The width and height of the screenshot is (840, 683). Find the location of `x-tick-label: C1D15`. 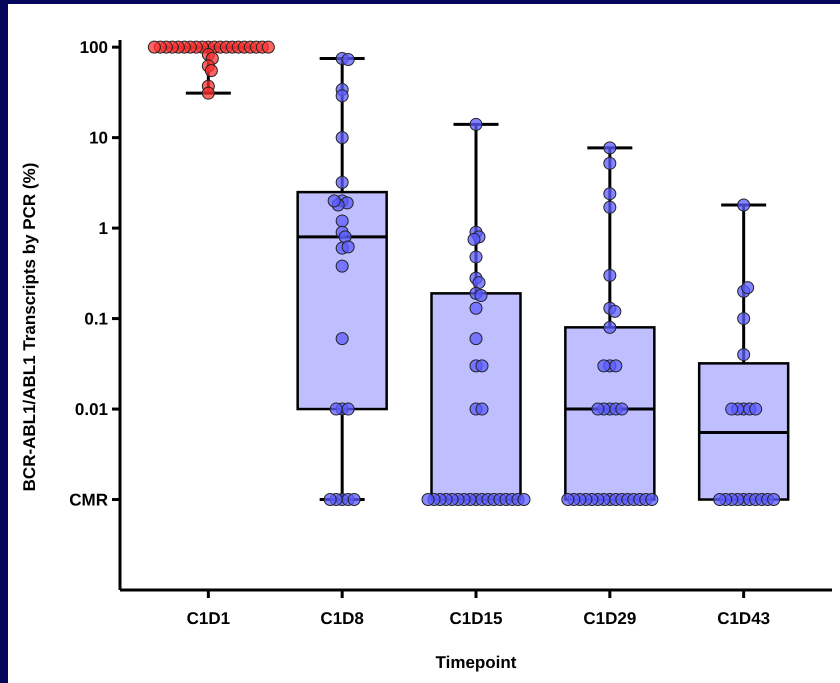

x-tick-label: C1D15 is located at coordinates (476, 618).